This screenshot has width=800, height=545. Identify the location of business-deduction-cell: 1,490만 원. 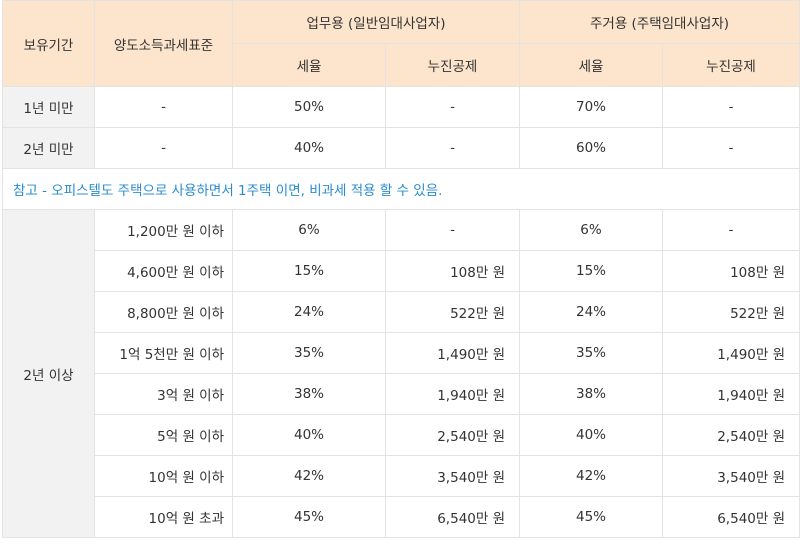
(452, 353).